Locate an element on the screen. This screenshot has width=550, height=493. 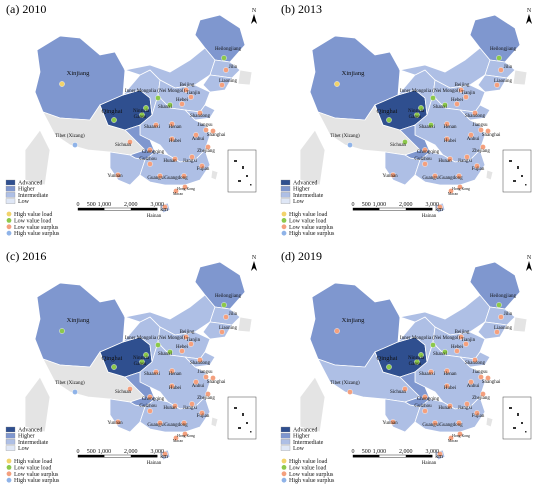
legend-label-high-value-surplus: High value surplus is located at coordinates (312, 481).